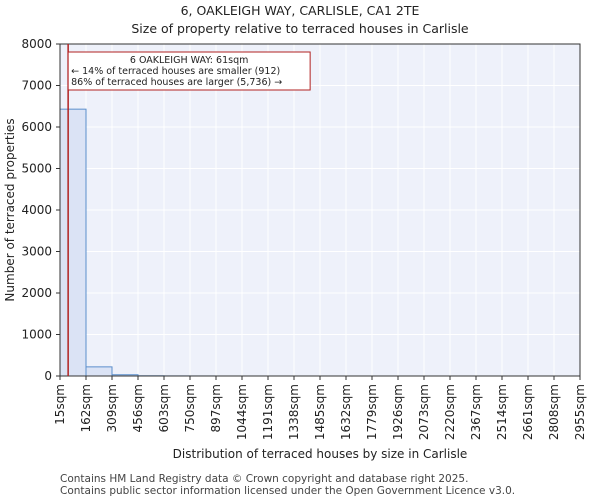 Image resolution: width=600 pixels, height=500 pixels. What do you see at coordinates (320, 412) in the screenshot?
I see `x-tick-label-10: 1485sqm` at bounding box center [320, 412].